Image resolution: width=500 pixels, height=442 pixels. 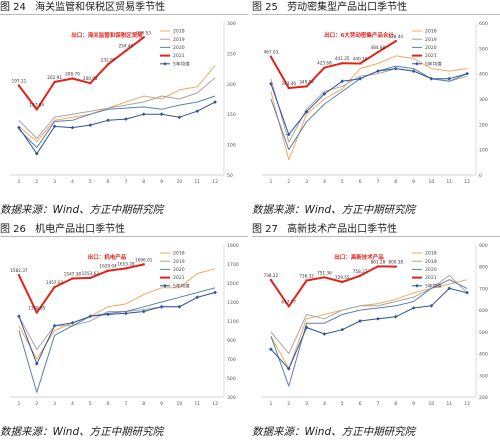 What do you see at coordinates (233, 322) in the screenshot?
I see `y-tick-label: 1100` at bounding box center [233, 322].